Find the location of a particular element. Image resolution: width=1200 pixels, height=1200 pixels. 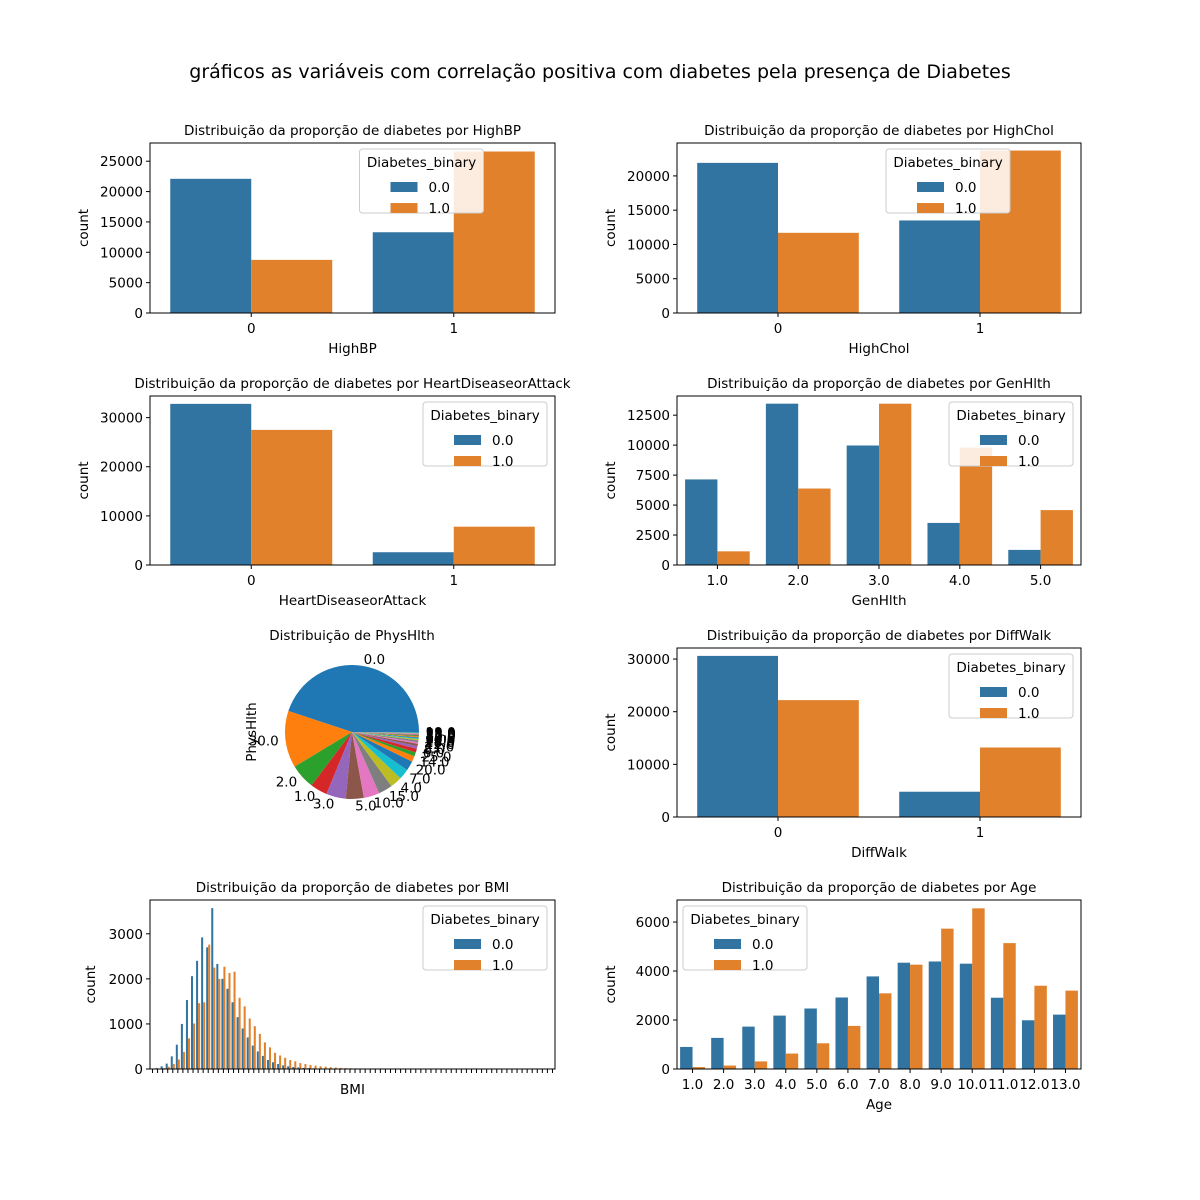

x-tick-label: 6.0 is located at coordinates (847, 1085).